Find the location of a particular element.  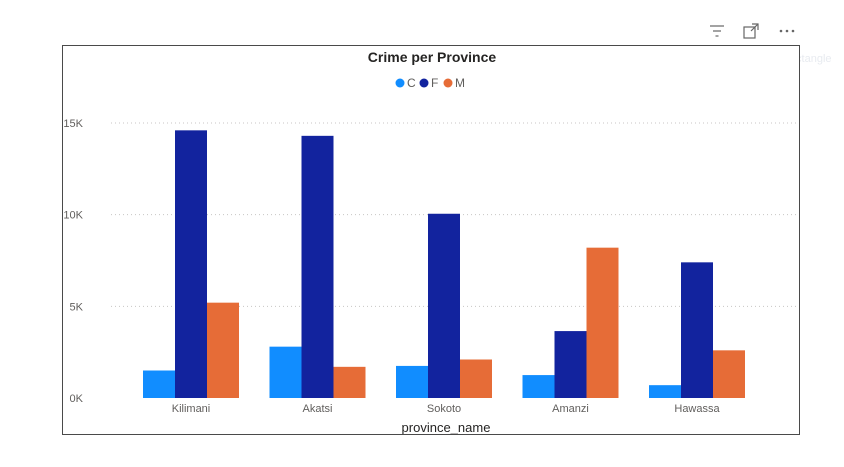

y-tick-label: 15K is located at coordinates (73, 124).